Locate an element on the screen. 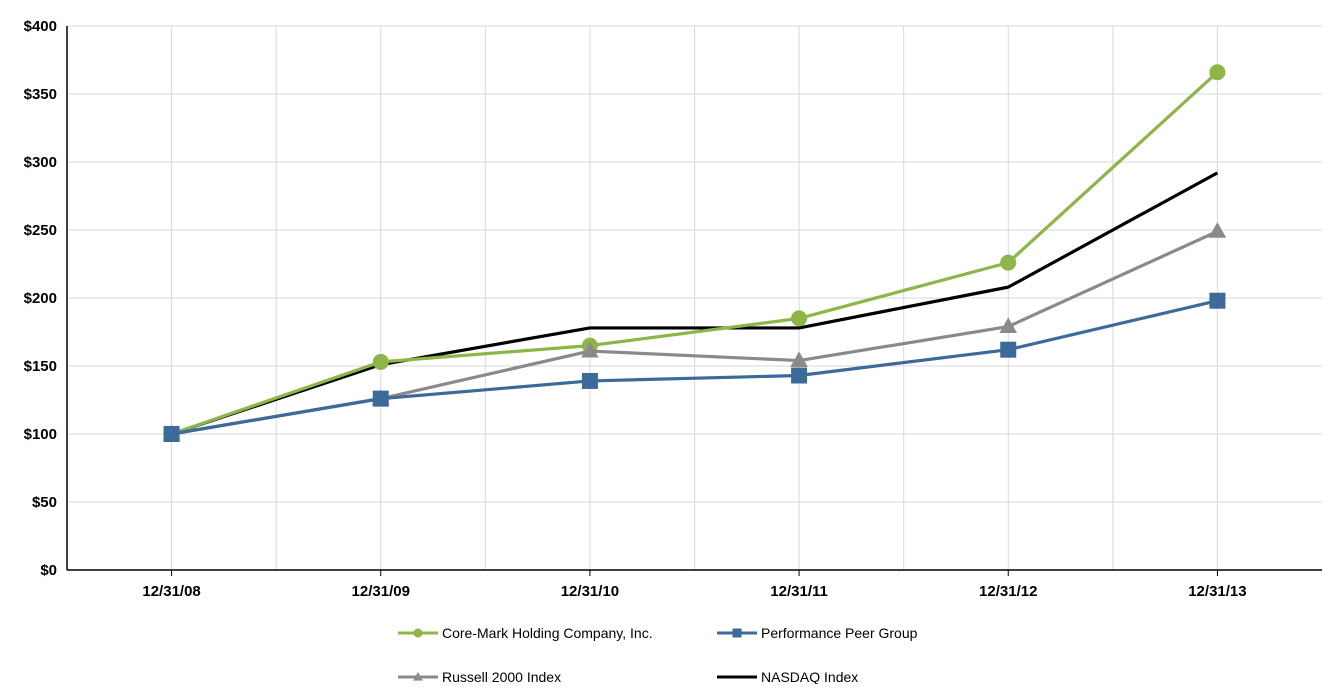 Image resolution: width=1333 pixels, height=689 pixels. legend-label: NASDAQ Index is located at coordinates (809, 676).